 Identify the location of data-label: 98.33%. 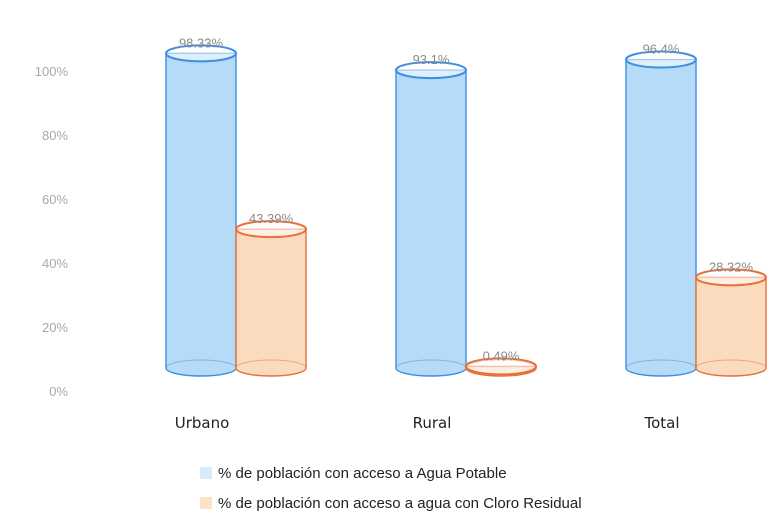
(201, 42).